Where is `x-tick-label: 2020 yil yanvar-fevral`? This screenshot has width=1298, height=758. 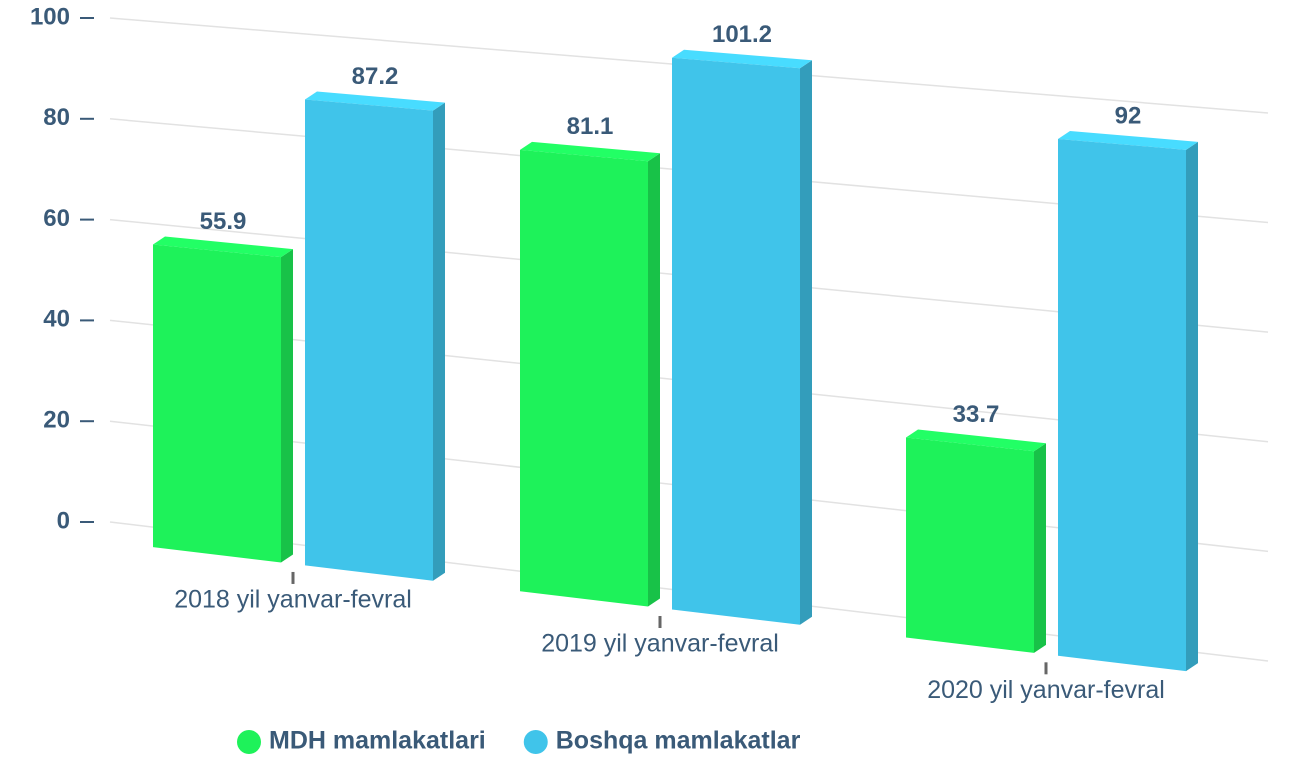 x-tick-label: 2020 yil yanvar-fevral is located at coordinates (1046, 690).